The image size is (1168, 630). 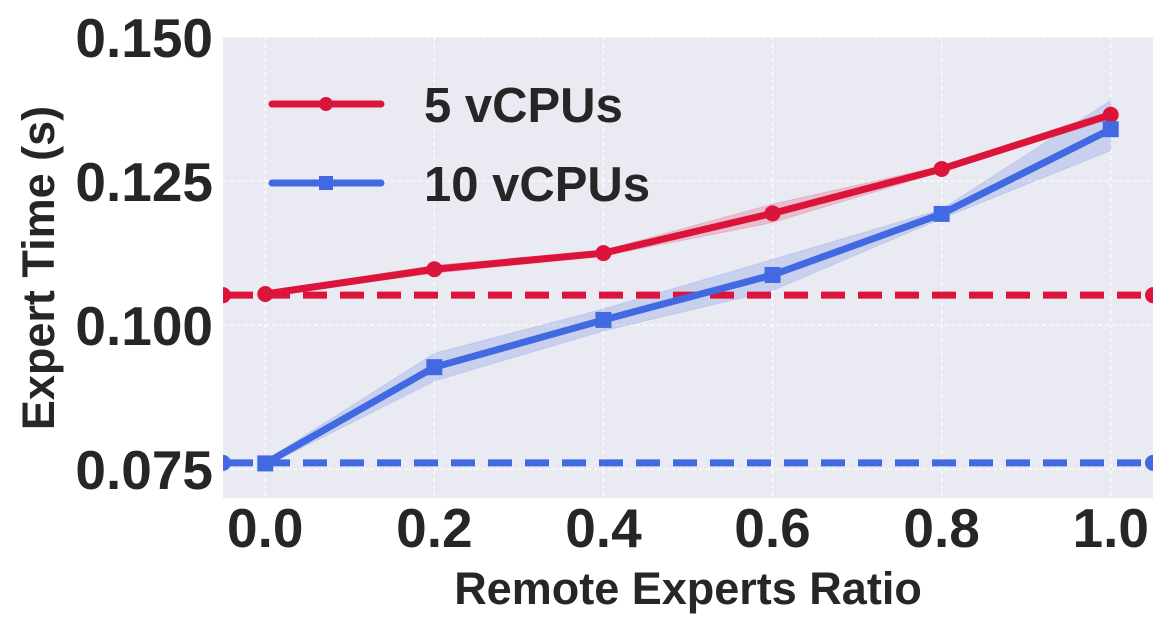 What do you see at coordinates (144, 182) in the screenshot?
I see `y-tick-label: 0.125` at bounding box center [144, 182].